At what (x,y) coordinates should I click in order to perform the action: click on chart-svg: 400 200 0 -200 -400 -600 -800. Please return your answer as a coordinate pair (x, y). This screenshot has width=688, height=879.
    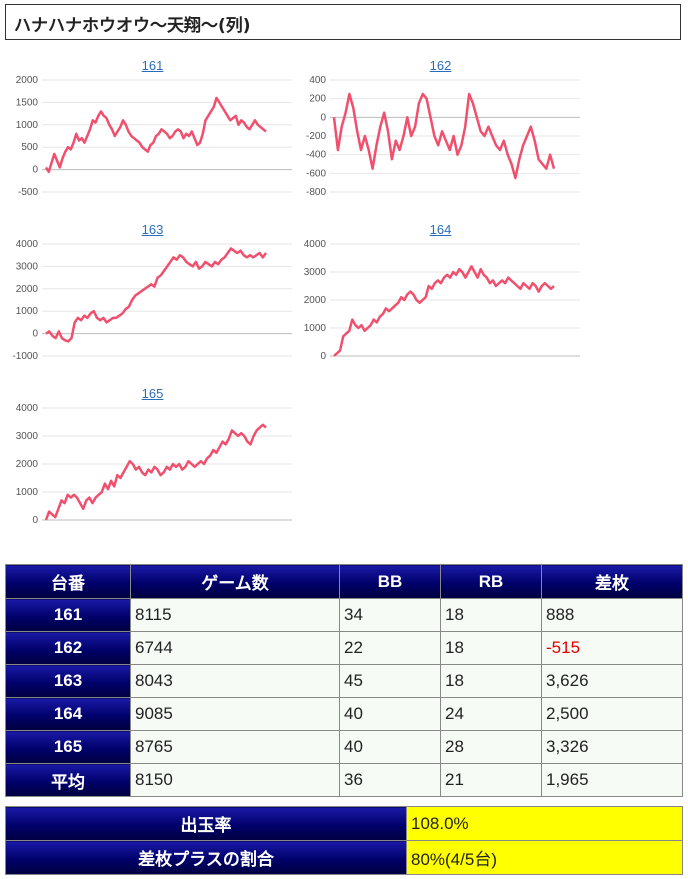
    Looking at the image, I should click on (443, 136).